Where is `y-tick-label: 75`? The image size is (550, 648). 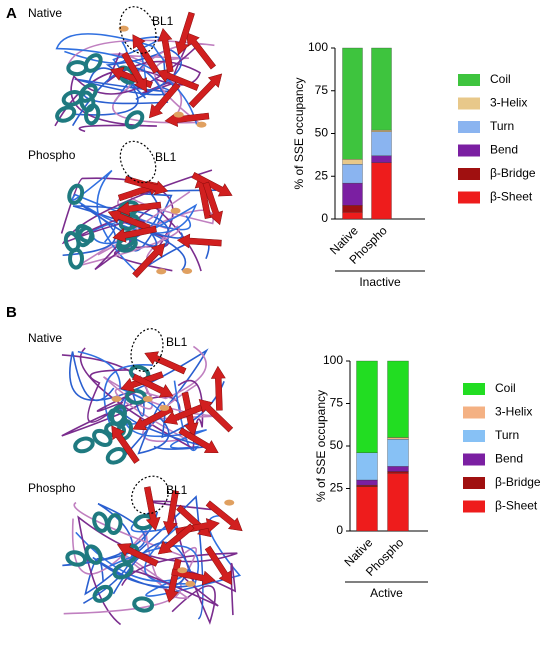 y-tick-label: 75 is located at coordinates (337, 403).